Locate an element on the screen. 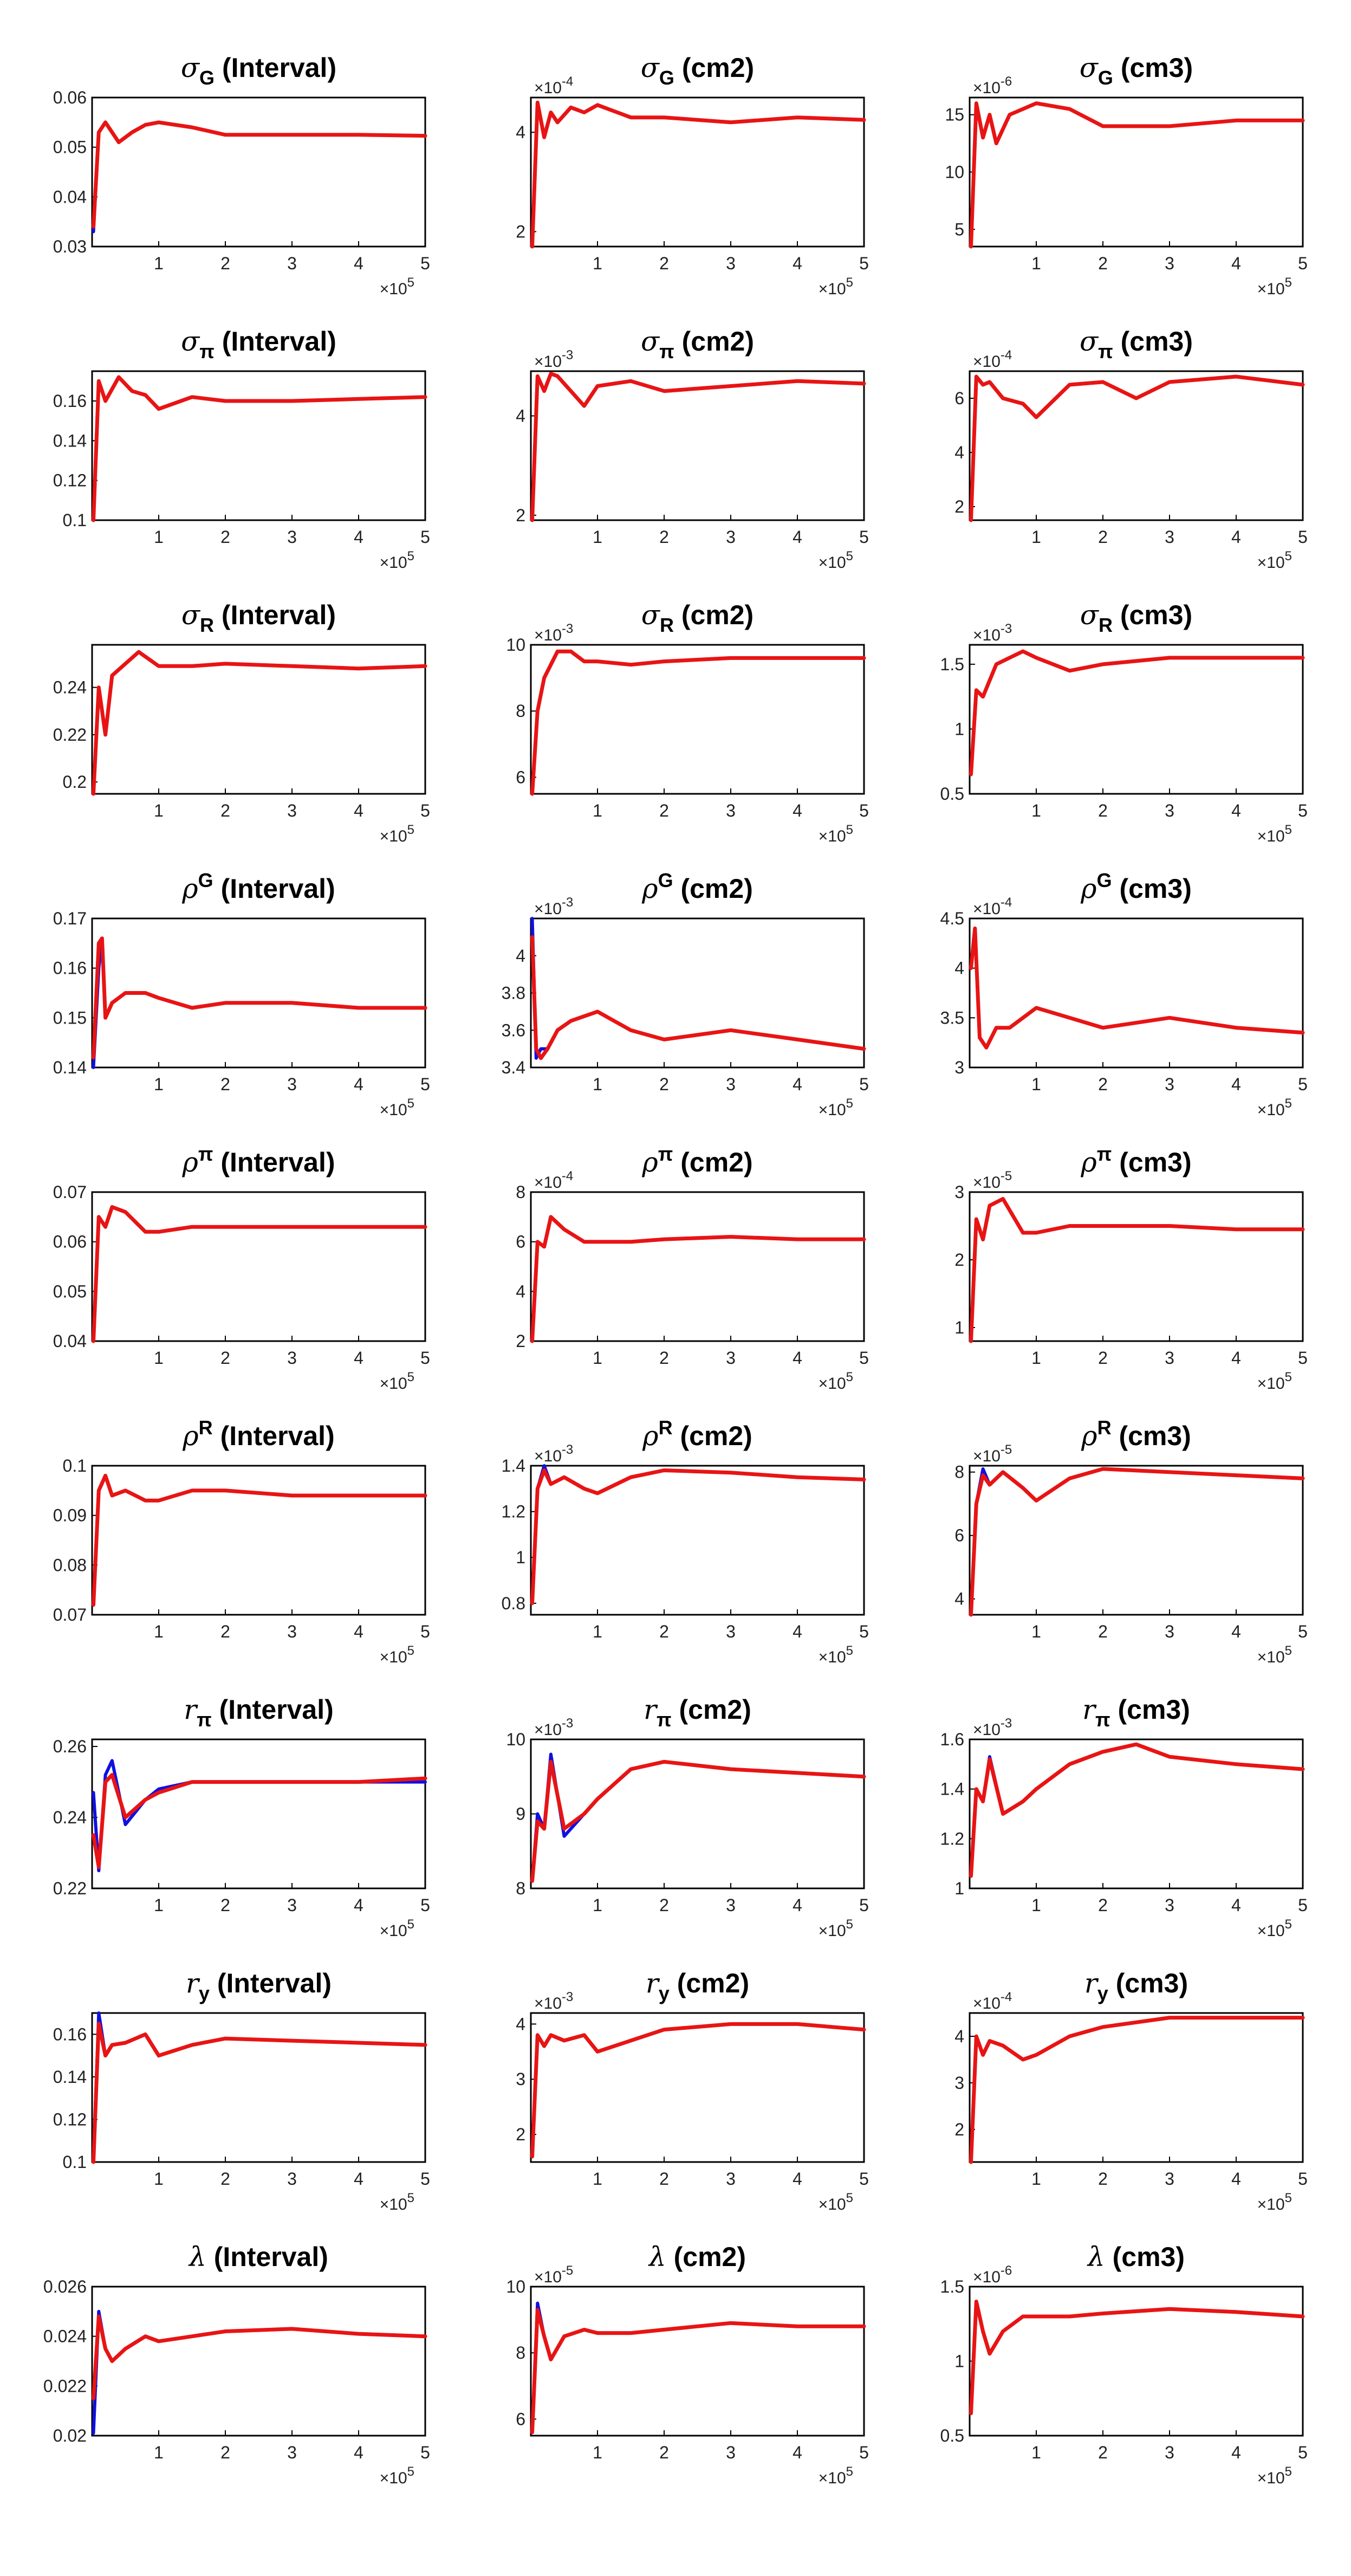 This screenshot has width=1351, height=2576. title-symbol: σ is located at coordinates (190, 341).